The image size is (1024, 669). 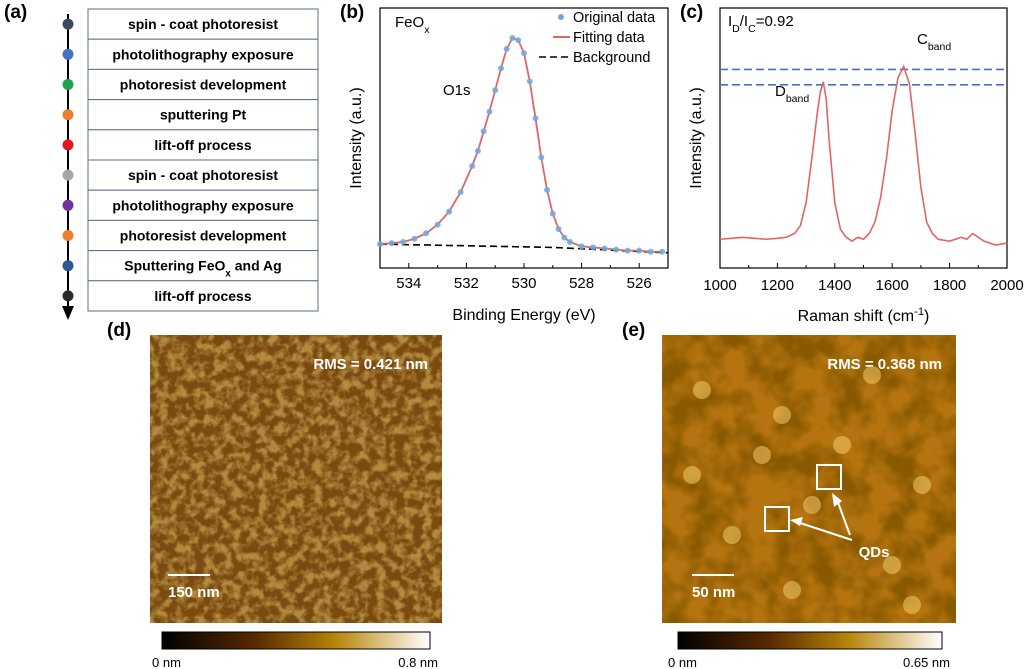 What do you see at coordinates (696, 137) in the screenshot?
I see `y-axis-label: Intensity (a.u.)` at bounding box center [696, 137].